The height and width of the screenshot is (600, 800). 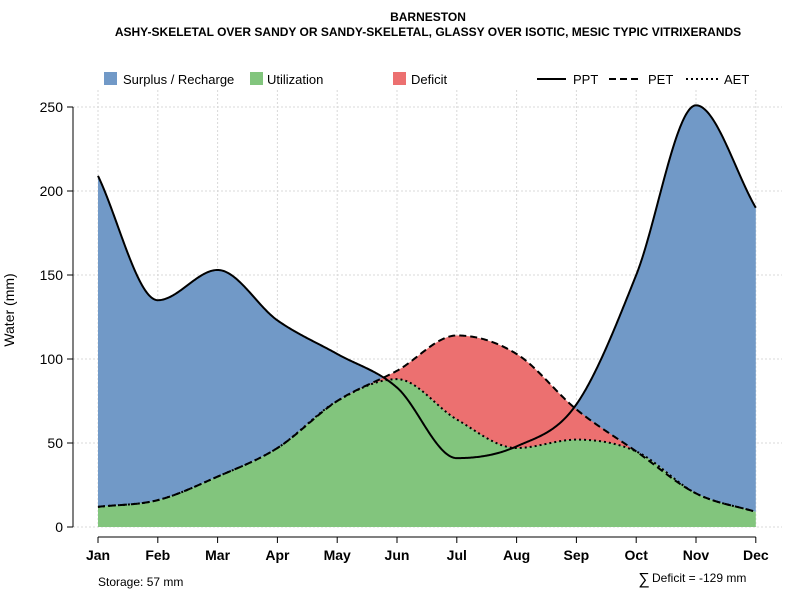 What do you see at coordinates (699, 578) in the screenshot?
I see `deficit-annotation: Deficit = -129 mm` at bounding box center [699, 578].